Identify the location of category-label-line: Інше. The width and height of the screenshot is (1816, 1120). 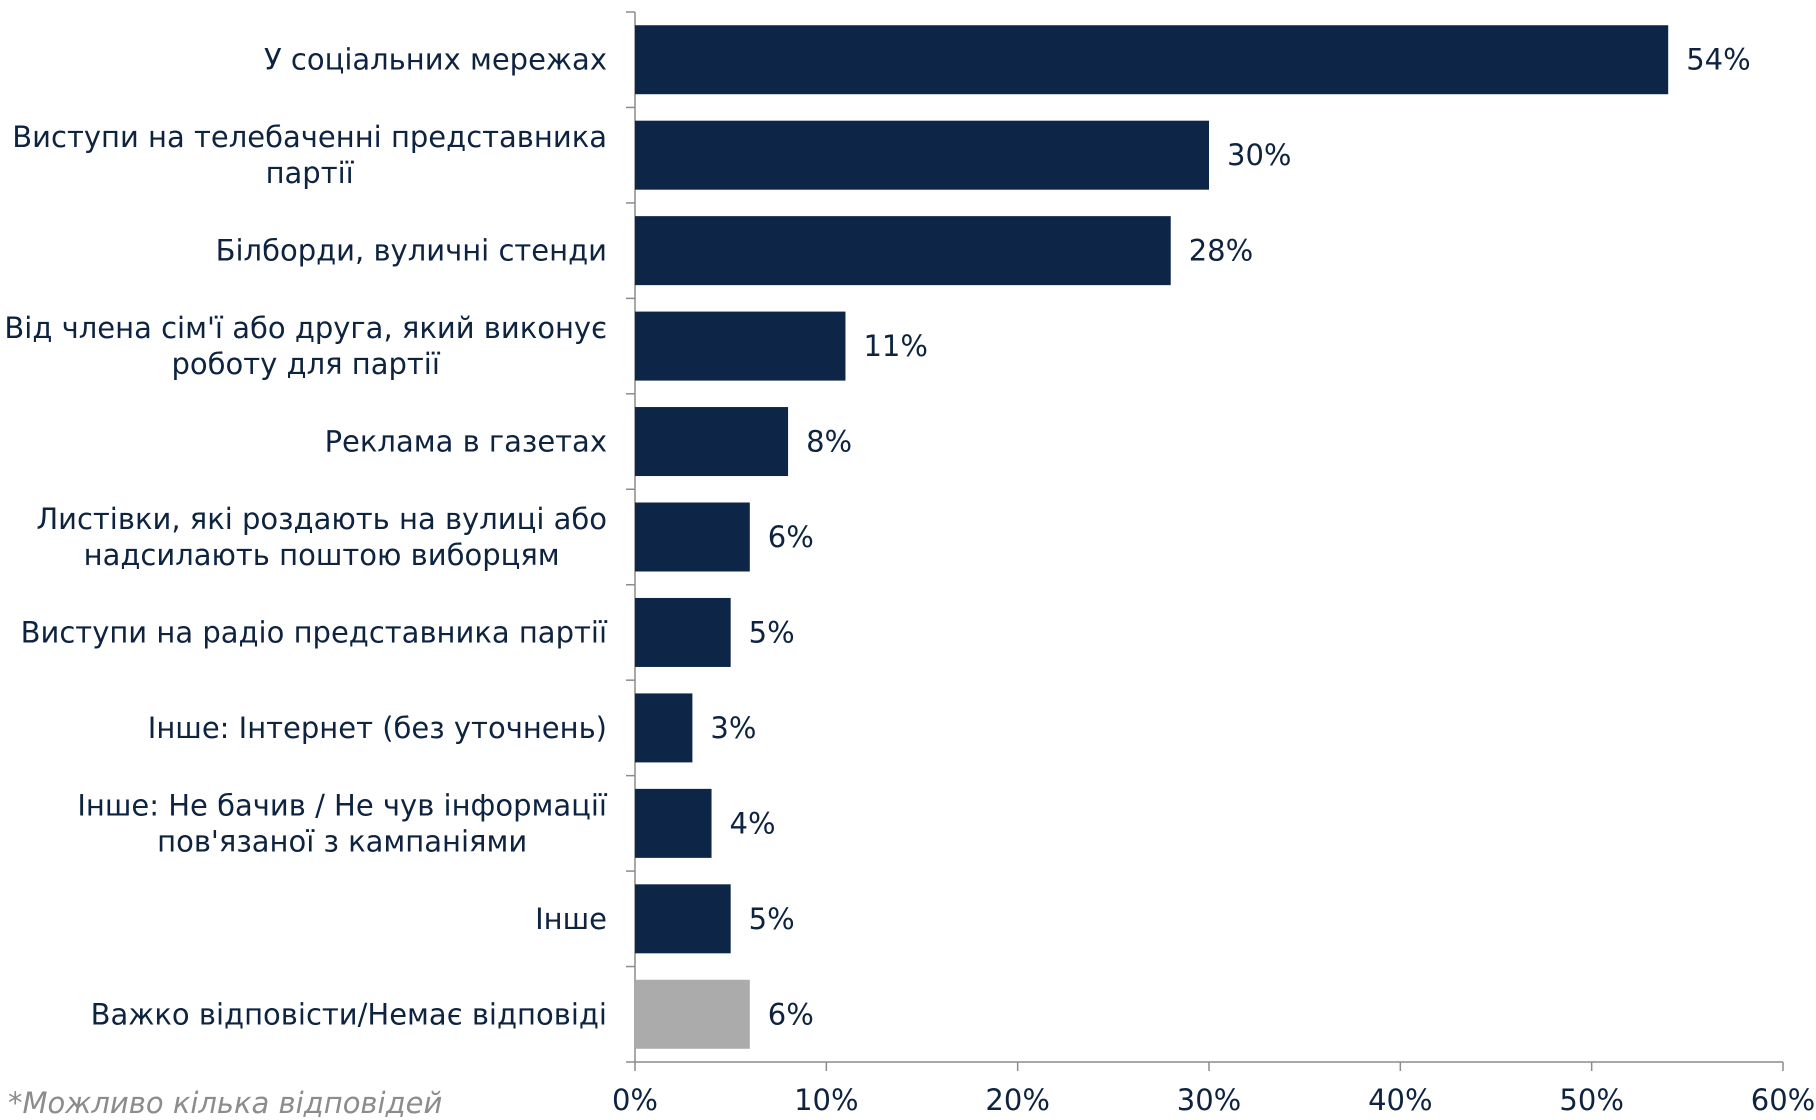
(571, 919).